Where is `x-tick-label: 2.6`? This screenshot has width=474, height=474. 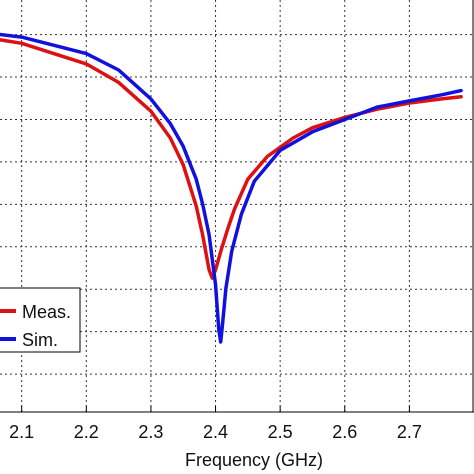
x-tick-label: 2.6 is located at coordinates (344, 432).